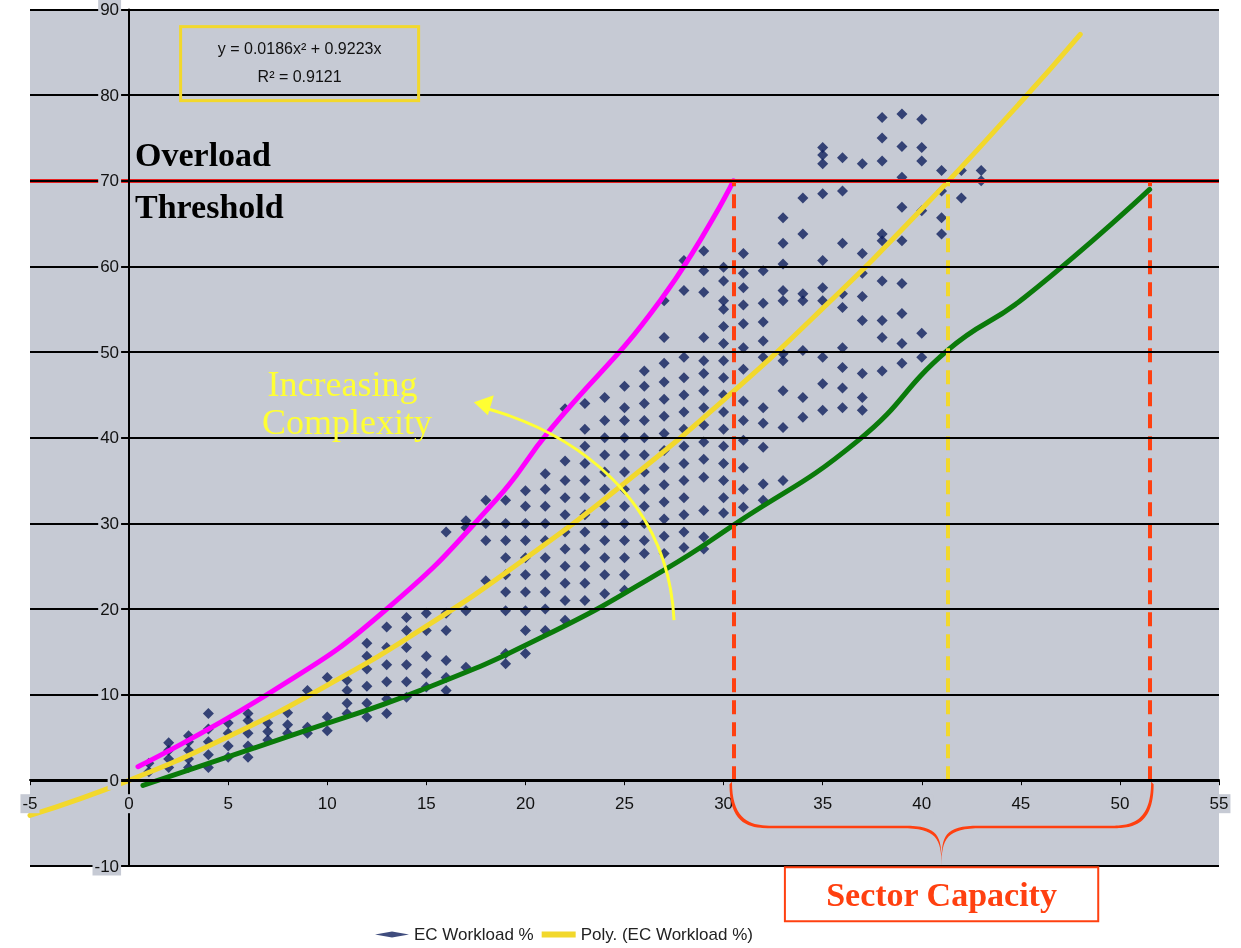  I want to click on x-tick-label: 5, so click(228, 804).